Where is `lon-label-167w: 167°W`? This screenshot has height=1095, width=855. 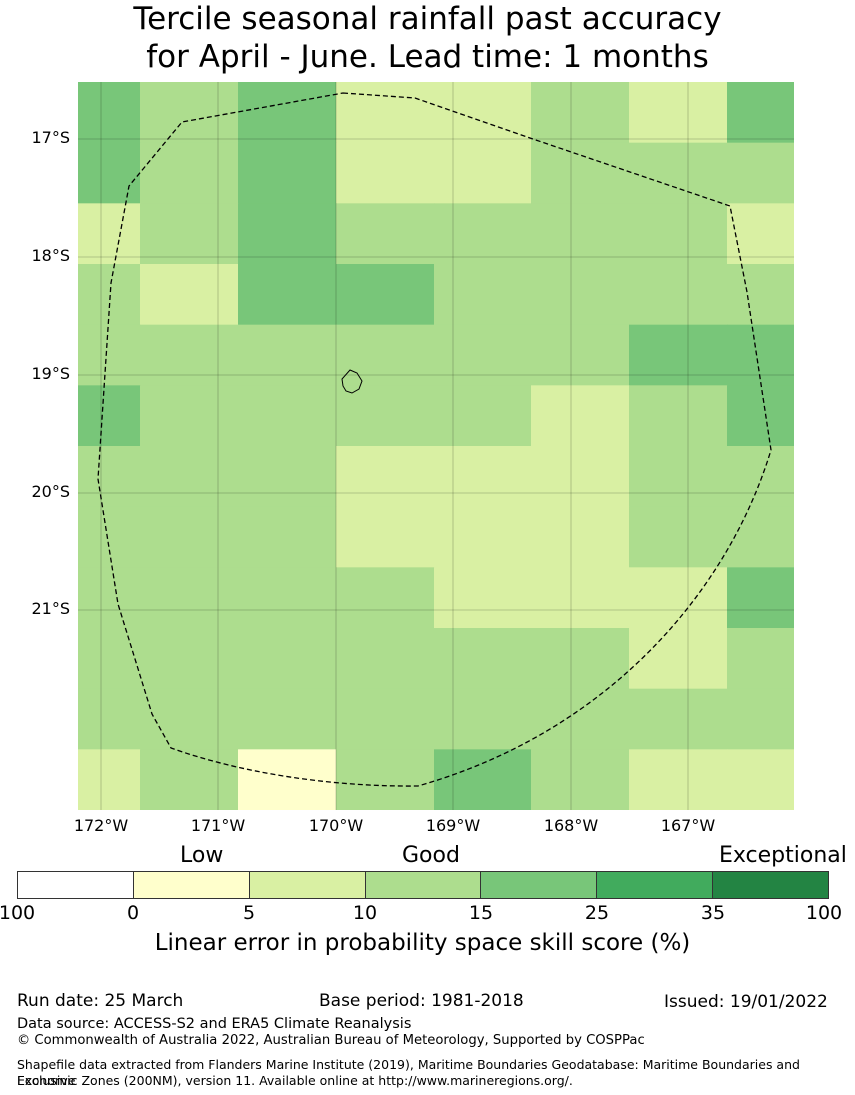
lon-label-167w: 167°W is located at coordinates (688, 825).